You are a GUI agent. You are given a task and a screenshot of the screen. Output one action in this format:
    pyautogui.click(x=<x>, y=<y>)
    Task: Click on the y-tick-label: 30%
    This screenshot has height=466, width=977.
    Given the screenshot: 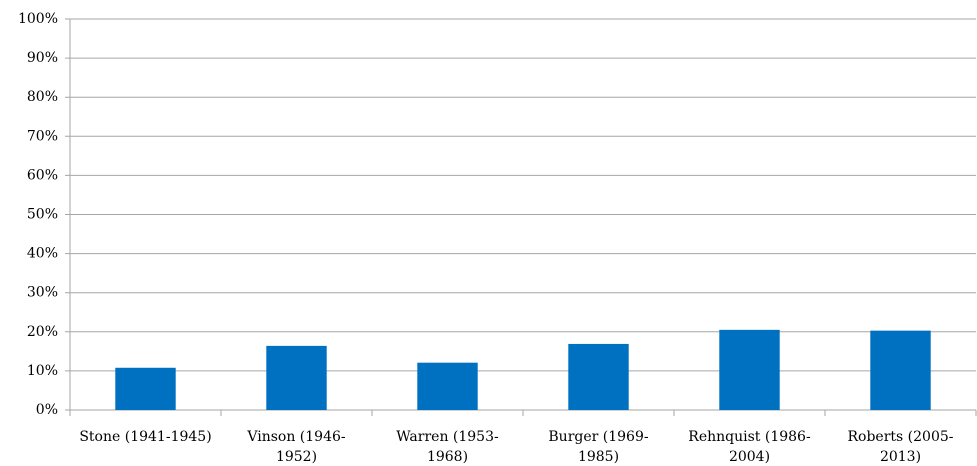 What is the action you would take?
    pyautogui.click(x=42, y=293)
    